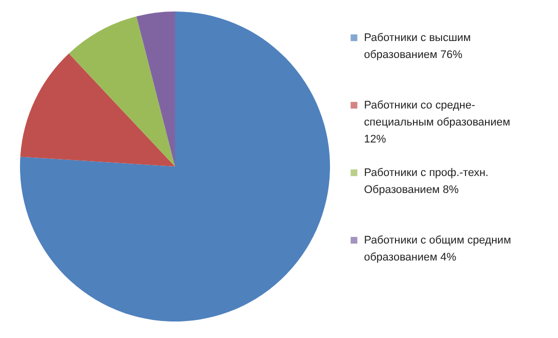 The width and height of the screenshot is (558, 338). What do you see at coordinates (417, 46) in the screenshot?
I see `legend-label: Работники с высшим образованием 76%` at bounding box center [417, 46].